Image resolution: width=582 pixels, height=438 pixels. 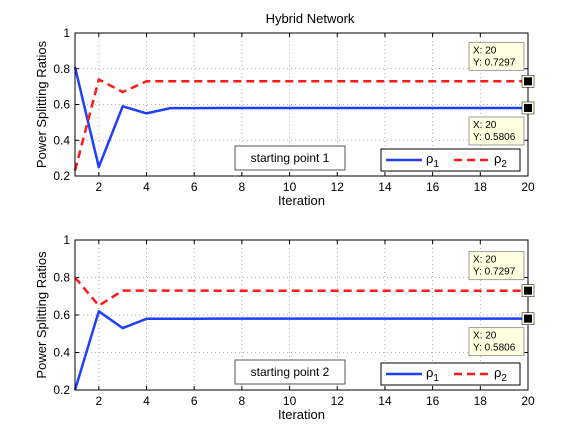 I want to click on annotation-text: starting point 1, so click(x=290, y=158).